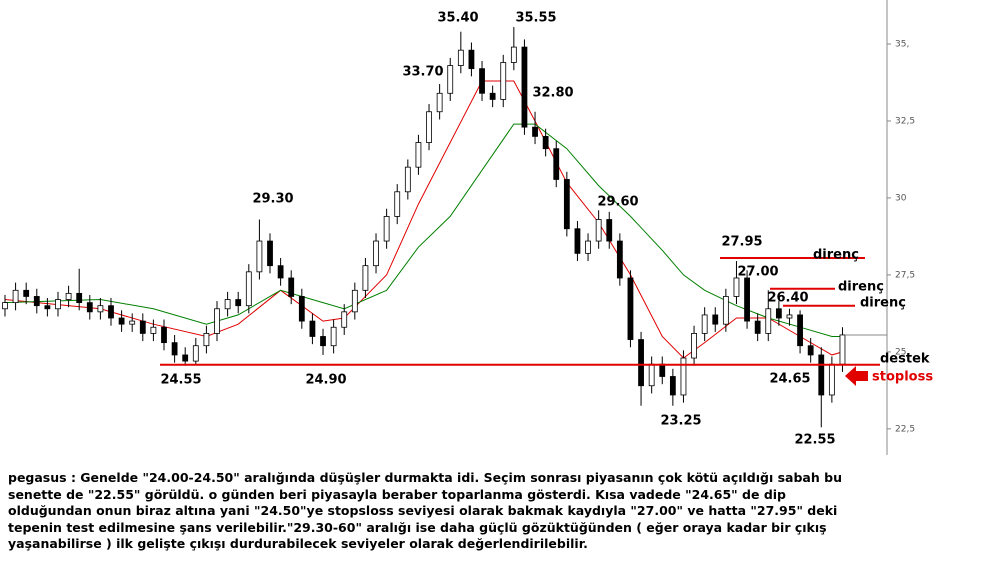  Describe the element at coordinates (741, 242) in the screenshot. I see `price-annotation: 27.95` at that location.